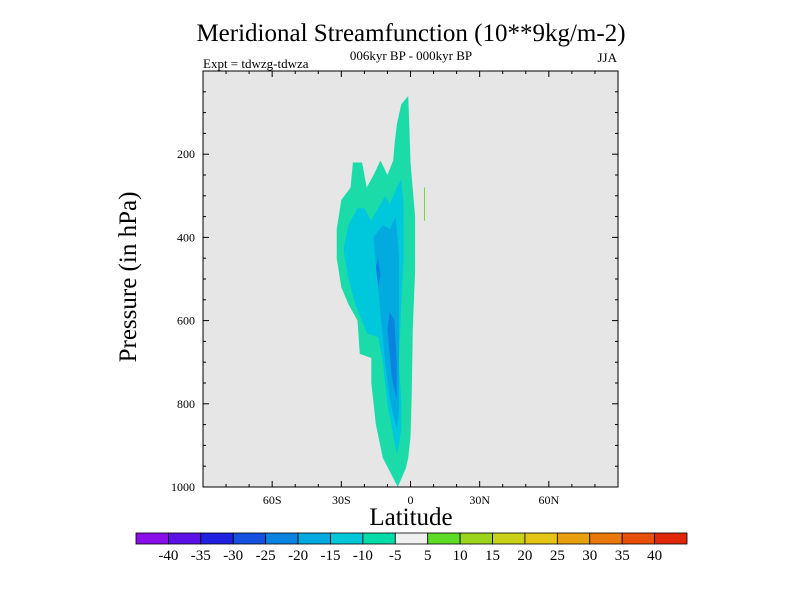 Image resolution: width=800 pixels, height=600 pixels. I want to click on experiment-label: Expt = tdwzg-tdwza, so click(256, 63).